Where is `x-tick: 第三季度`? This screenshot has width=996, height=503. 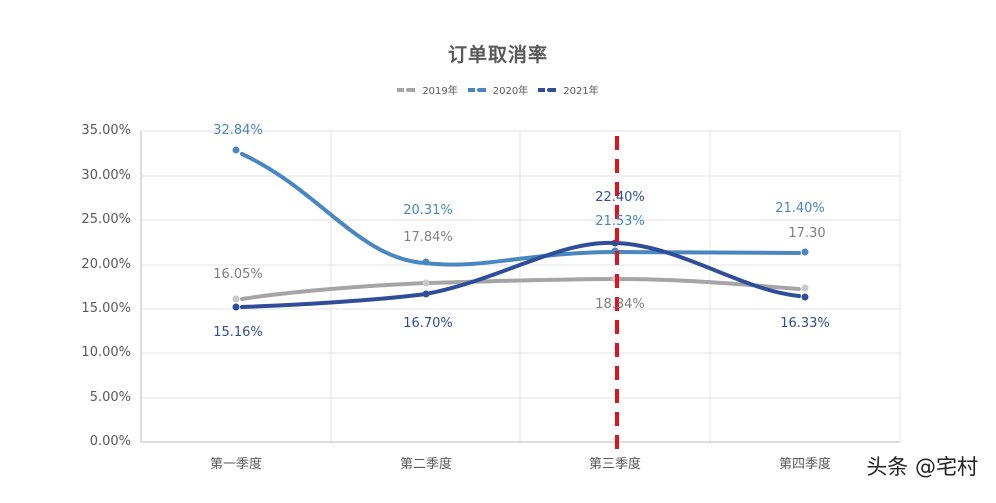 x-tick: 第三季度 is located at coordinates (614, 464).